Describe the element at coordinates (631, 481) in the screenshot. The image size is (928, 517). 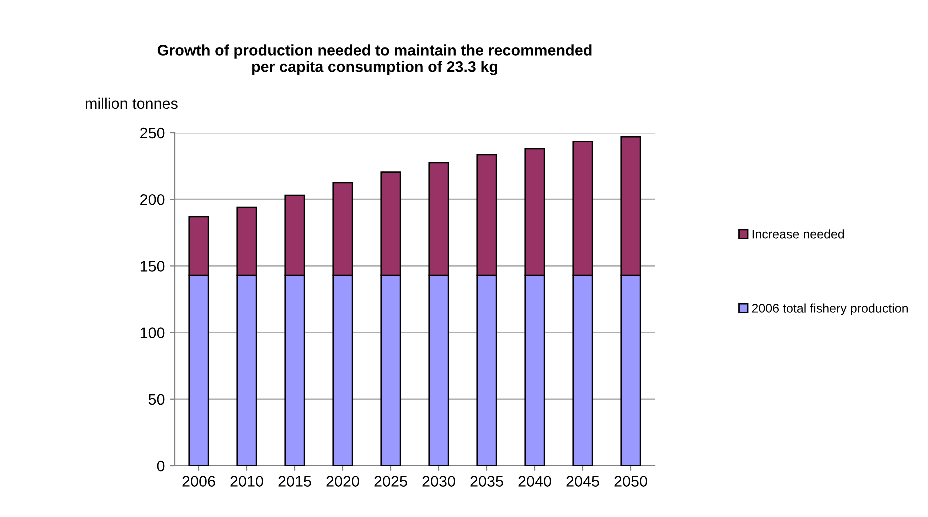
I see `x-tick-label: 2050` at that location.